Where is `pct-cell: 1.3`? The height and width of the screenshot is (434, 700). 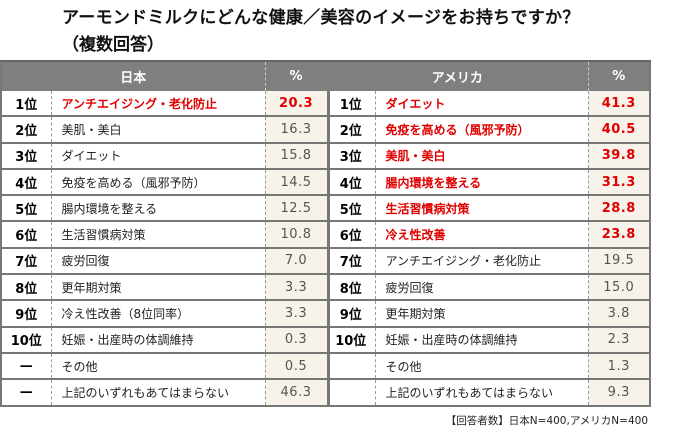
pct-cell: 1.3 is located at coordinates (619, 366).